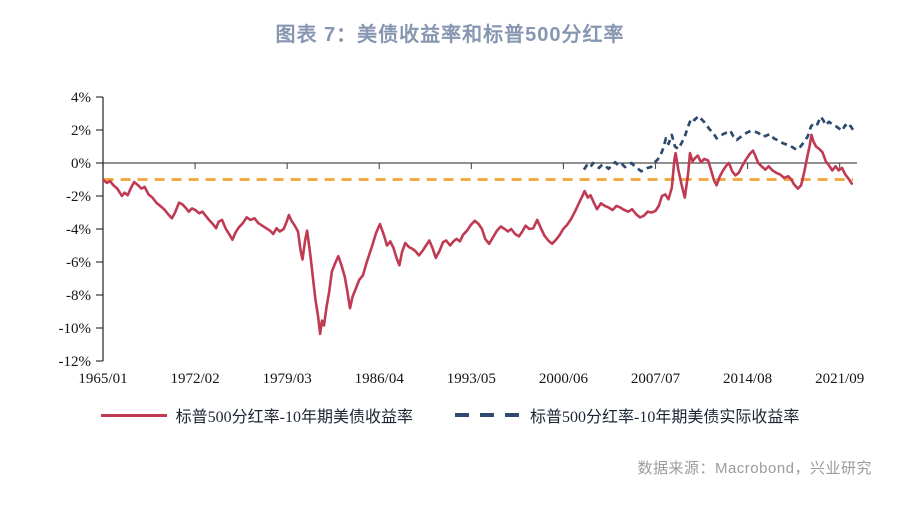 Image resolution: width=900 pixels, height=519 pixels. I want to click on legend-solid-line-icon, so click(133, 415).